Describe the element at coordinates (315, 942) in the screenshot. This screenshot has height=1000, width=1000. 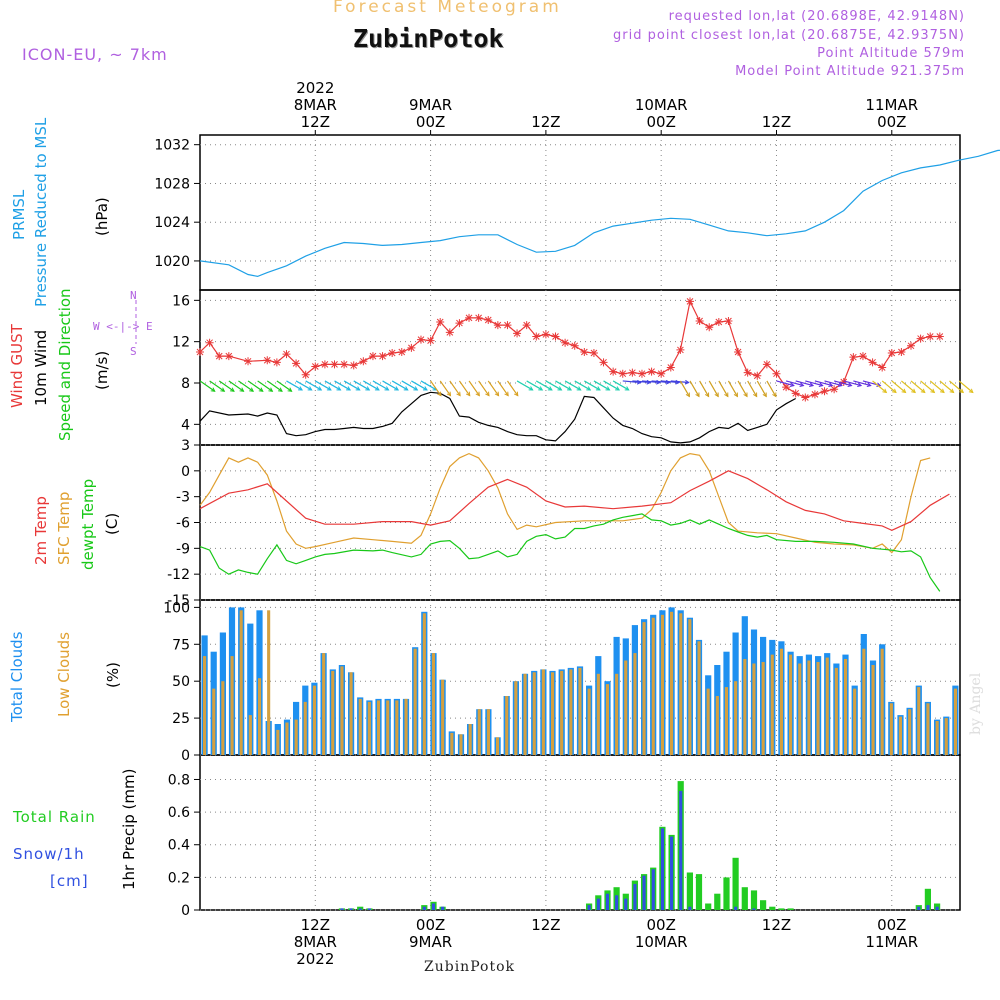
I see `bottom-time-label: 8MAR` at that location.